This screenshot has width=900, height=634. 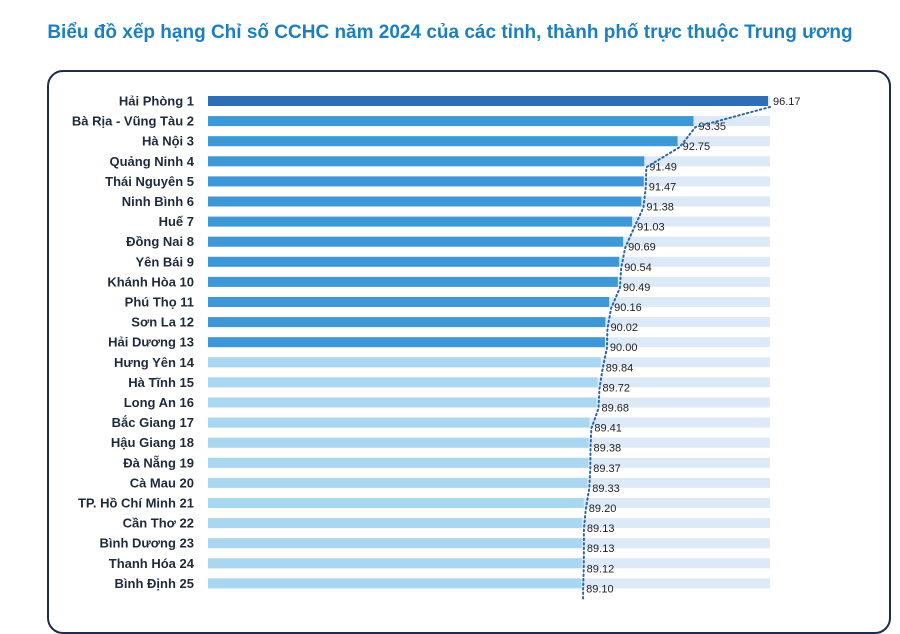 What do you see at coordinates (607, 469) in the screenshot?
I see `value-label: 89.37` at bounding box center [607, 469].